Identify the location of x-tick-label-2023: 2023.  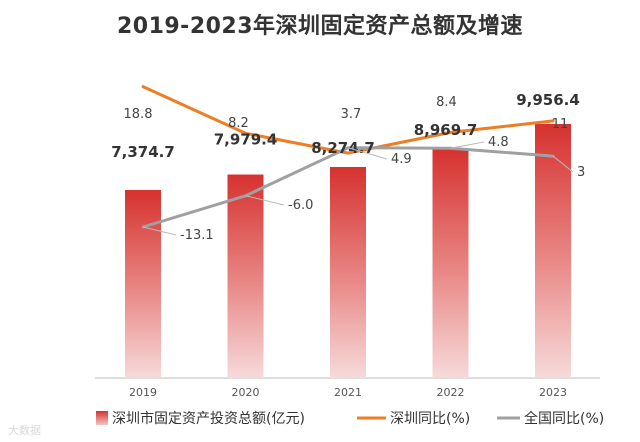
(553, 392).